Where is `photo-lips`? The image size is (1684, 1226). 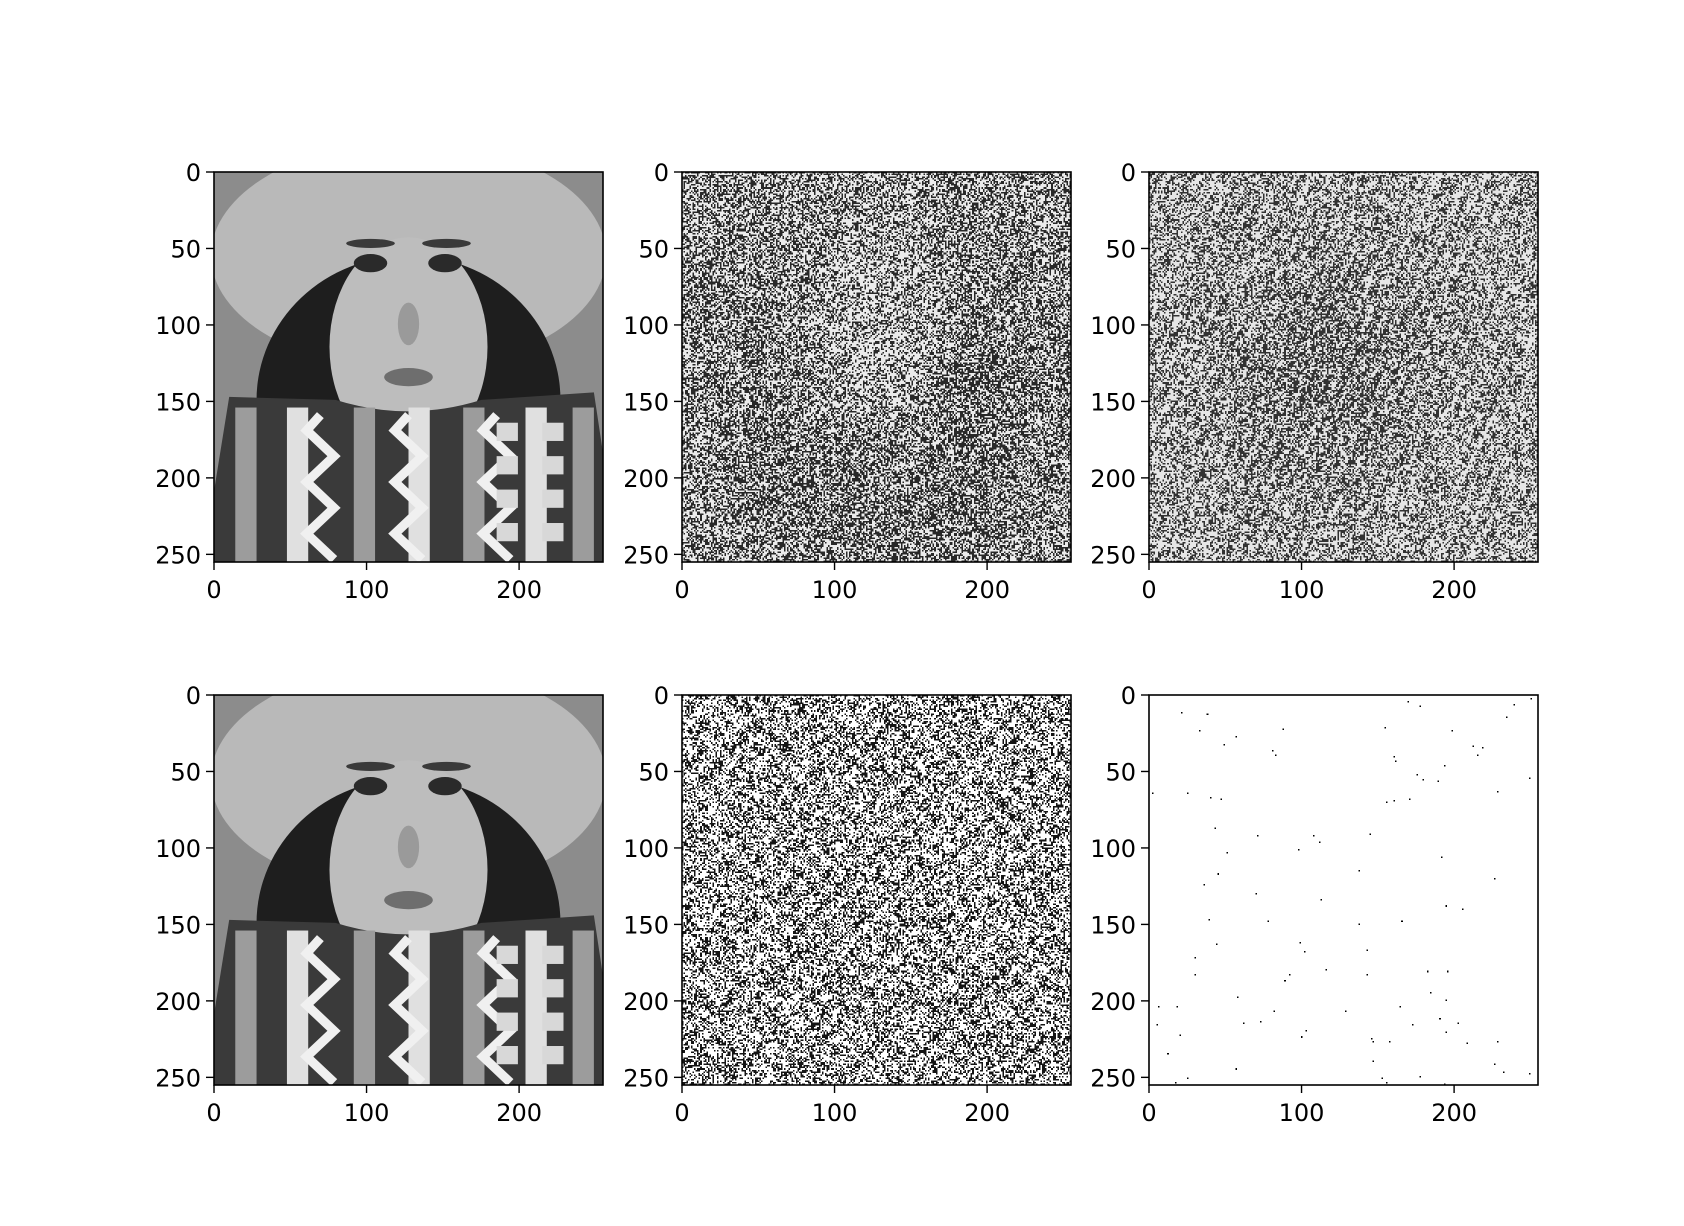 photo-lips is located at coordinates (408, 900).